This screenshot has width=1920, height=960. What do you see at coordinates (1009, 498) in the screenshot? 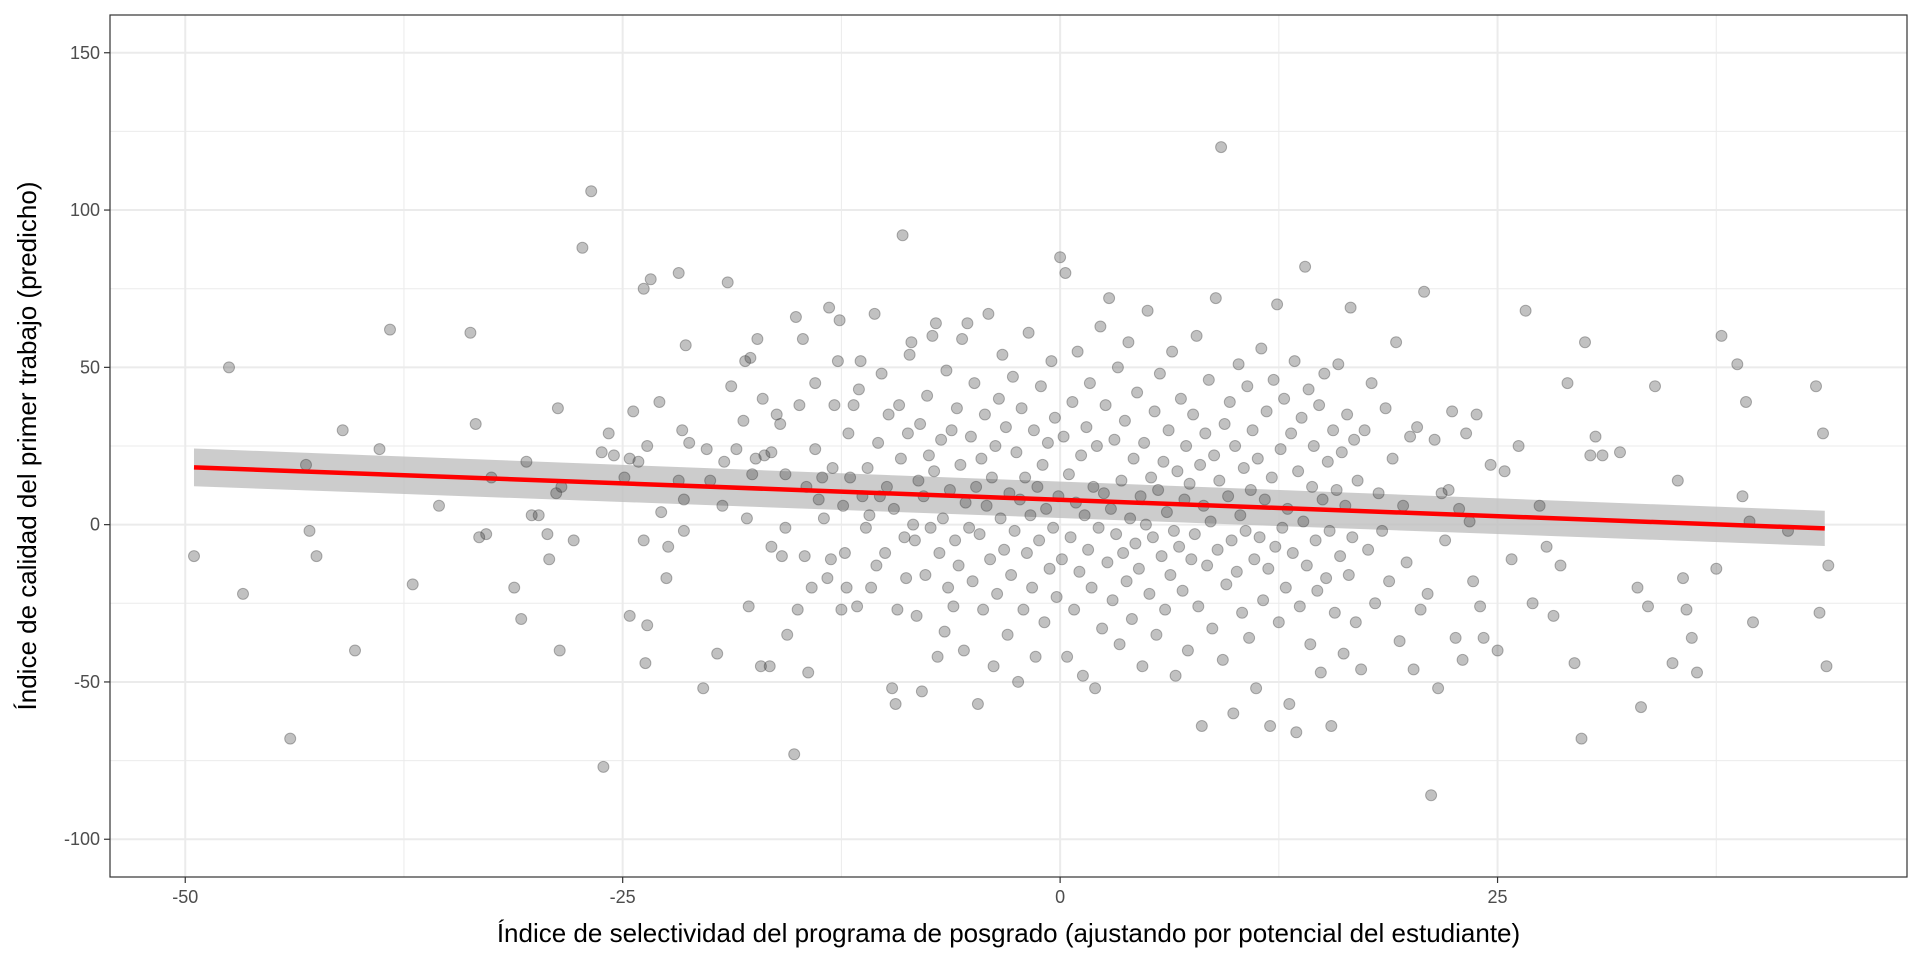
I see `fit-line-layer` at bounding box center [1009, 498].